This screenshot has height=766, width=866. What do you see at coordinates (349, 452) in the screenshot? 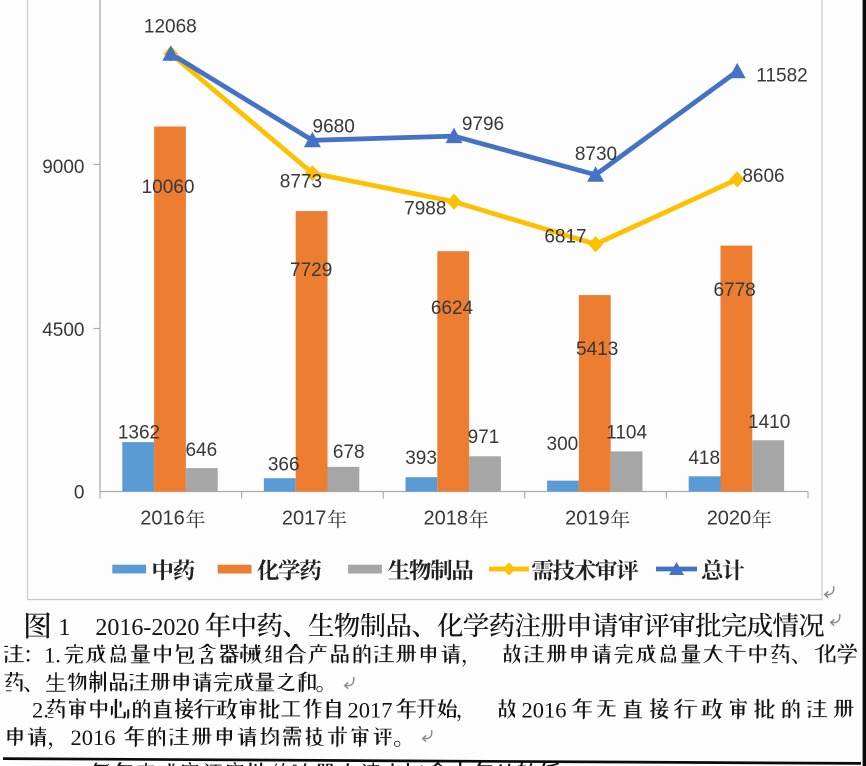
I see `svg-text: 678` at bounding box center [349, 452].